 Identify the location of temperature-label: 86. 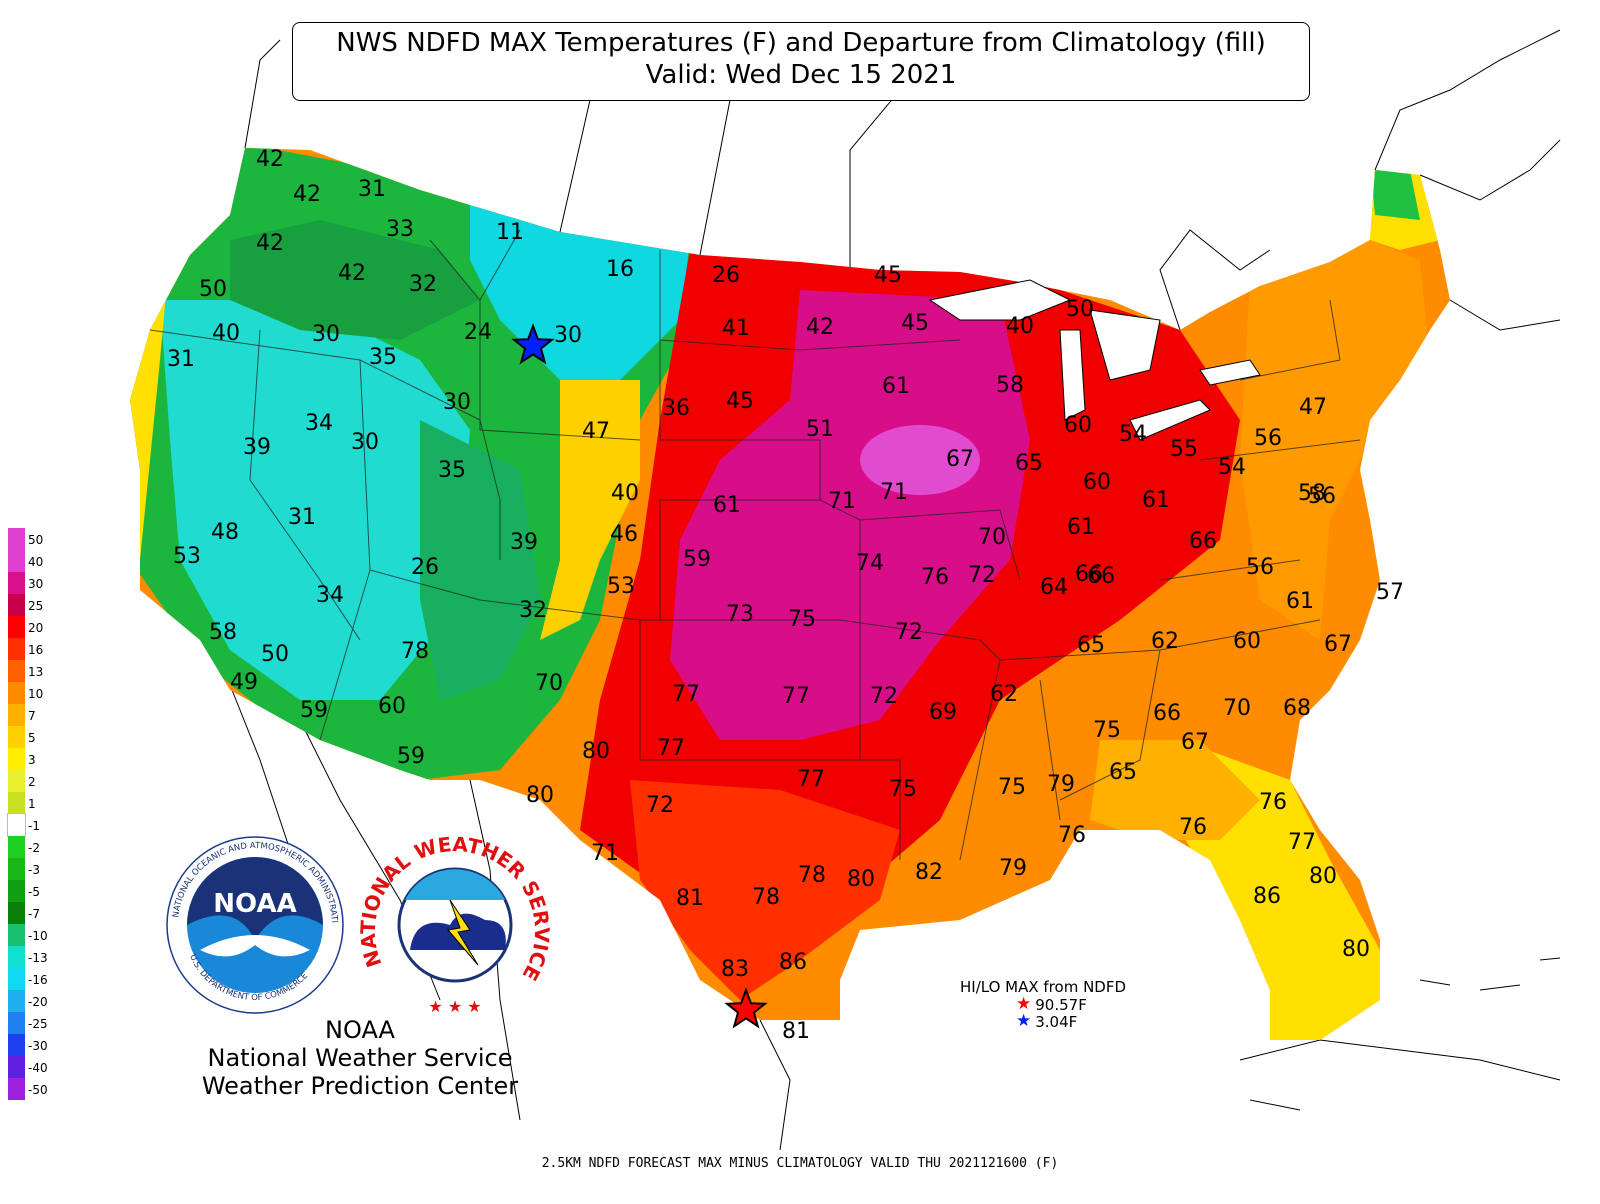
(793, 962).